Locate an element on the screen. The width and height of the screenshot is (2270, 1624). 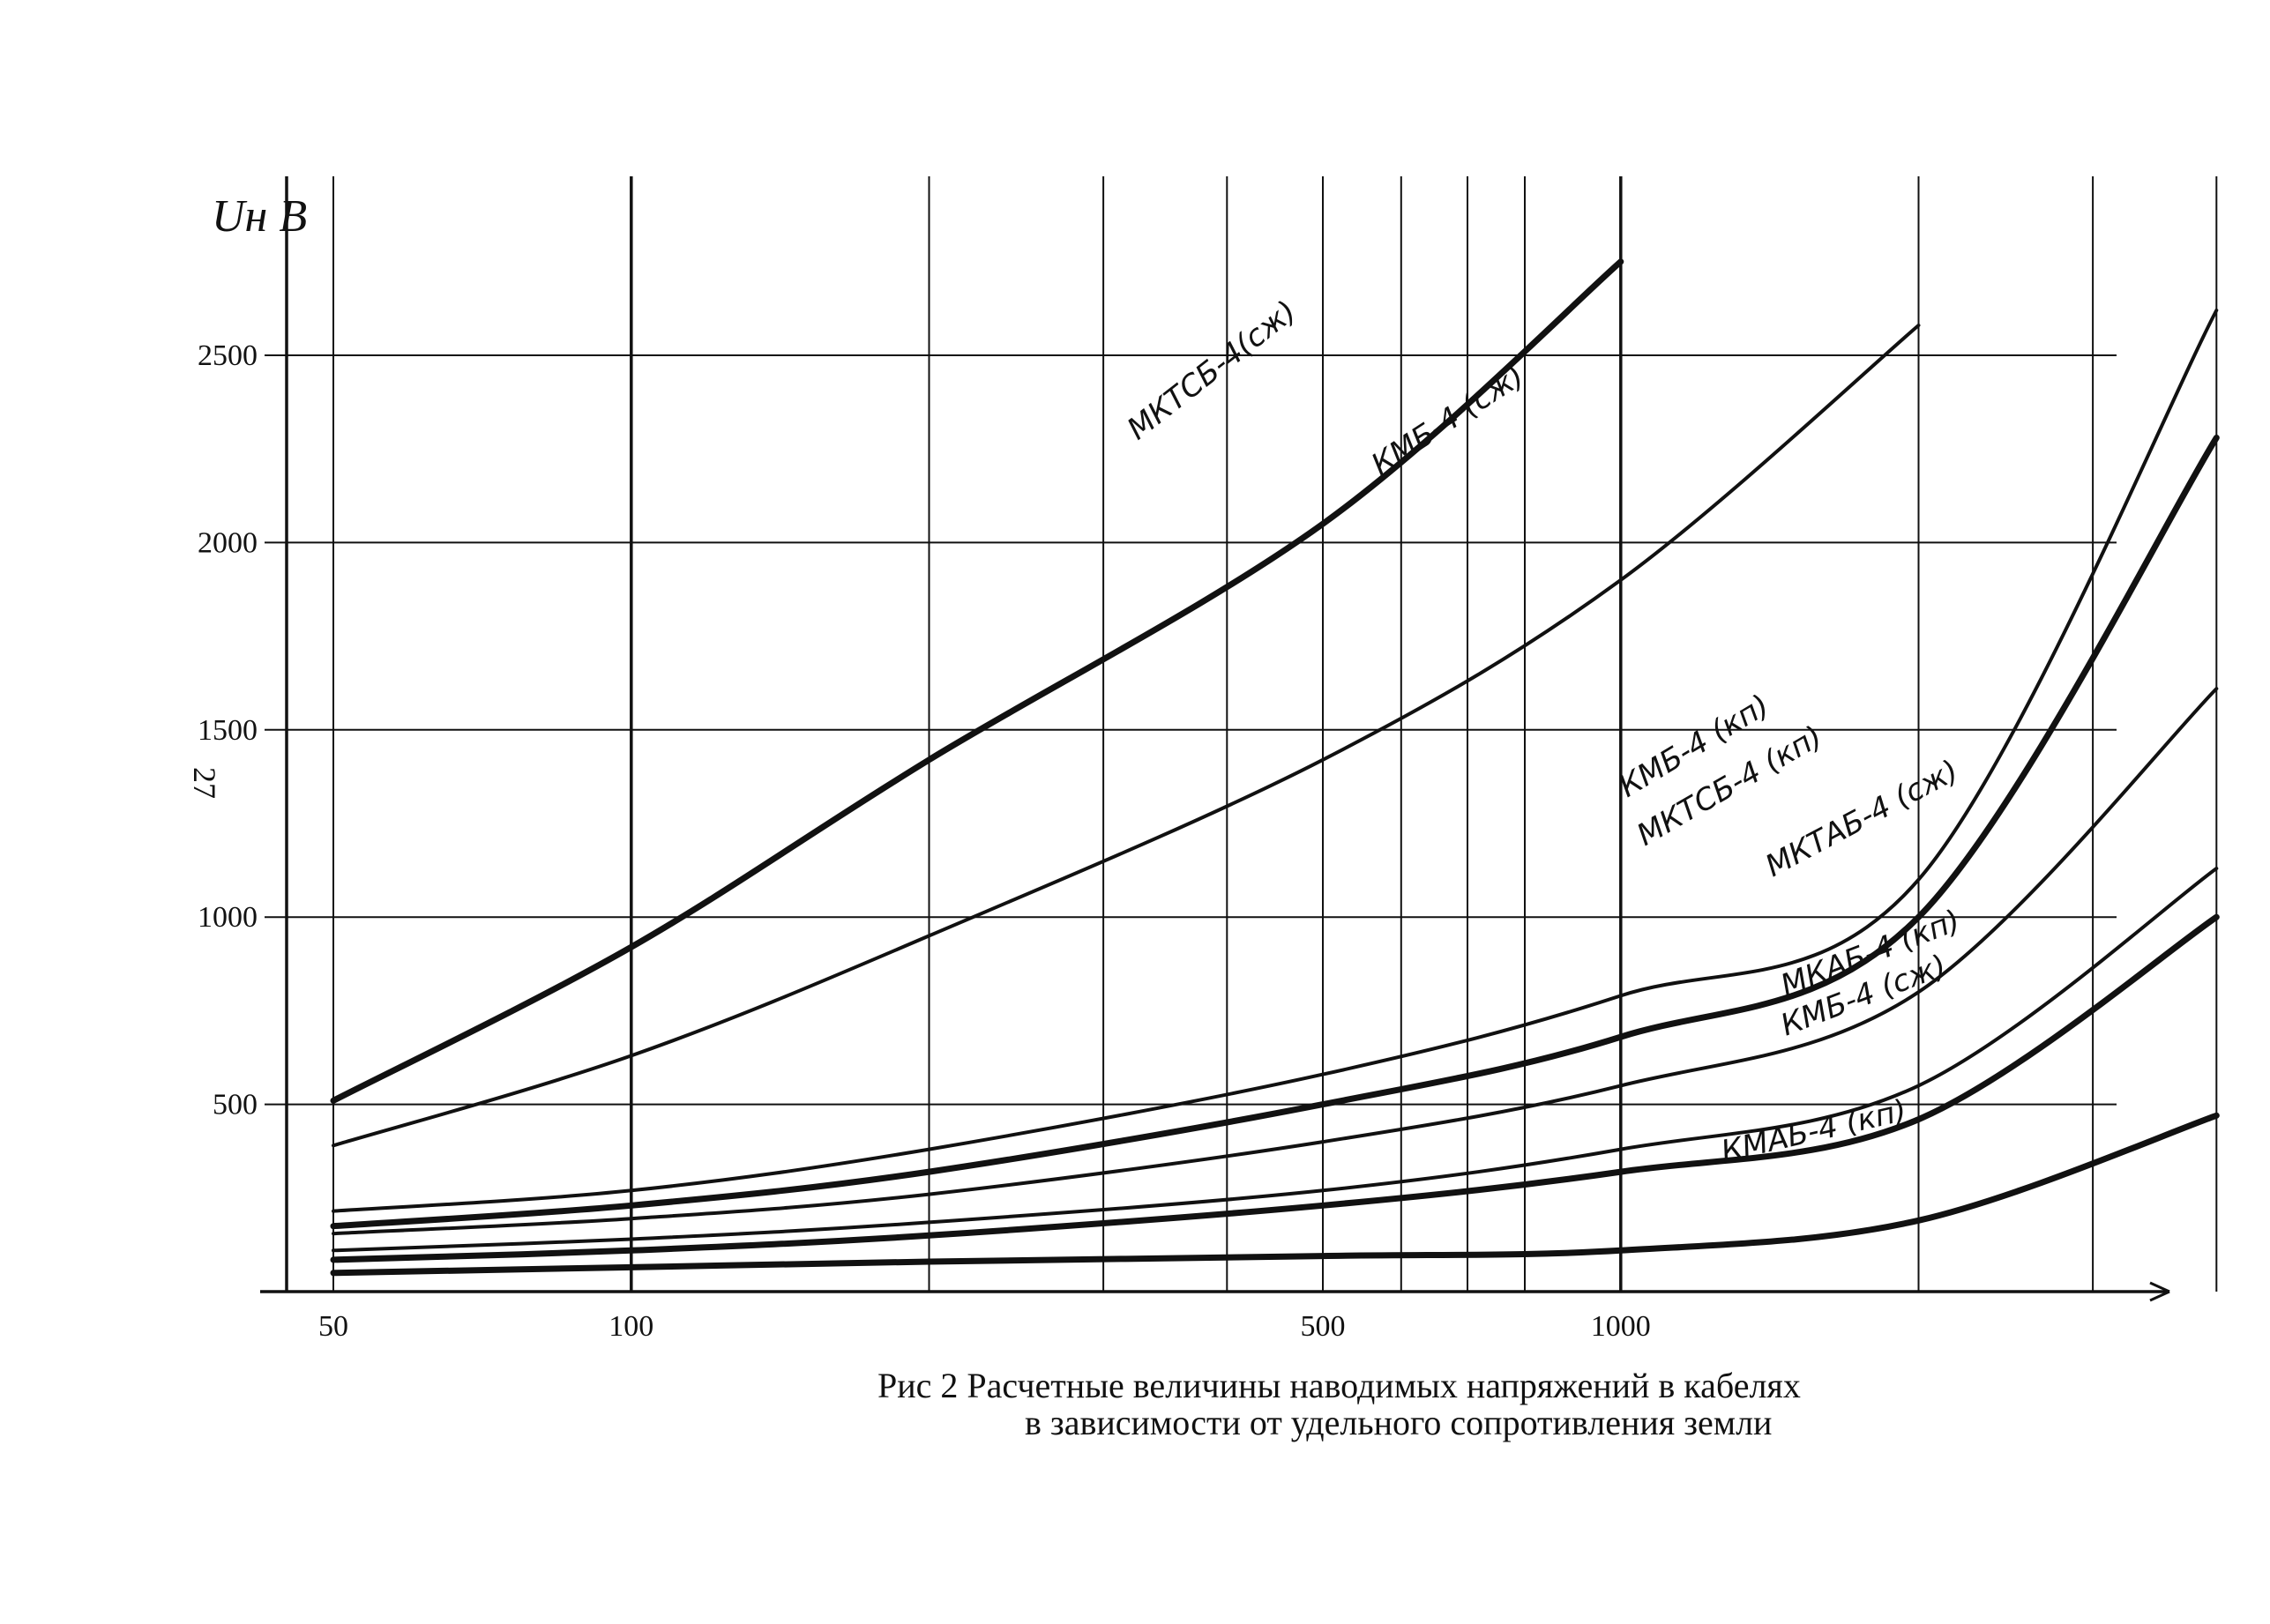
x-tick-label: 1000 is located at coordinates (1621, 1326).